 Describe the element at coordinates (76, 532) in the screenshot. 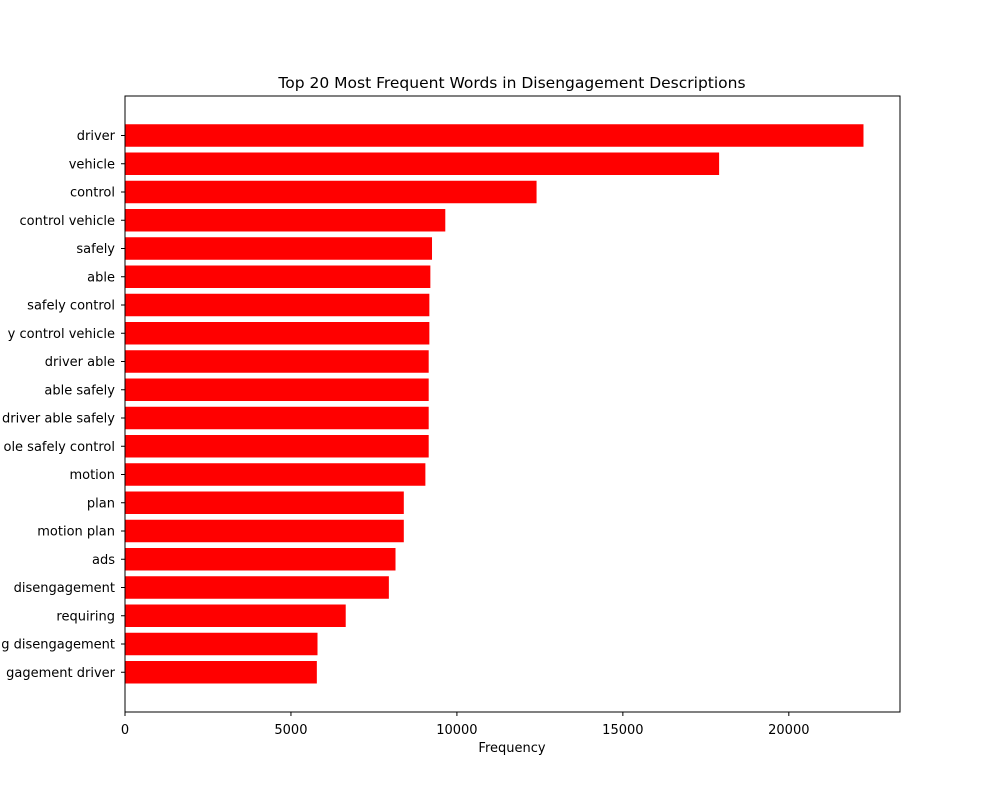

I see `y-tick-label: motion plan` at that location.